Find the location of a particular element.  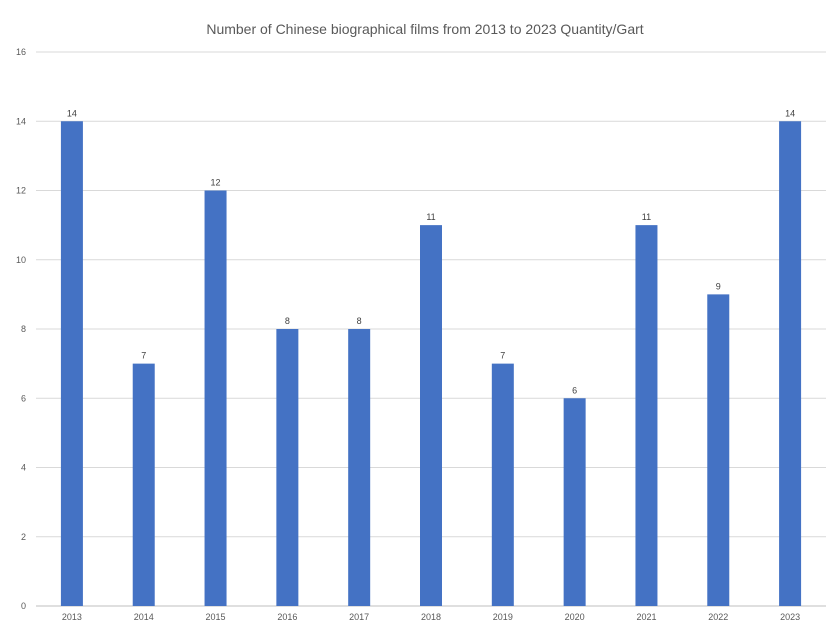

y-tick-label: 6 is located at coordinates (23, 398).